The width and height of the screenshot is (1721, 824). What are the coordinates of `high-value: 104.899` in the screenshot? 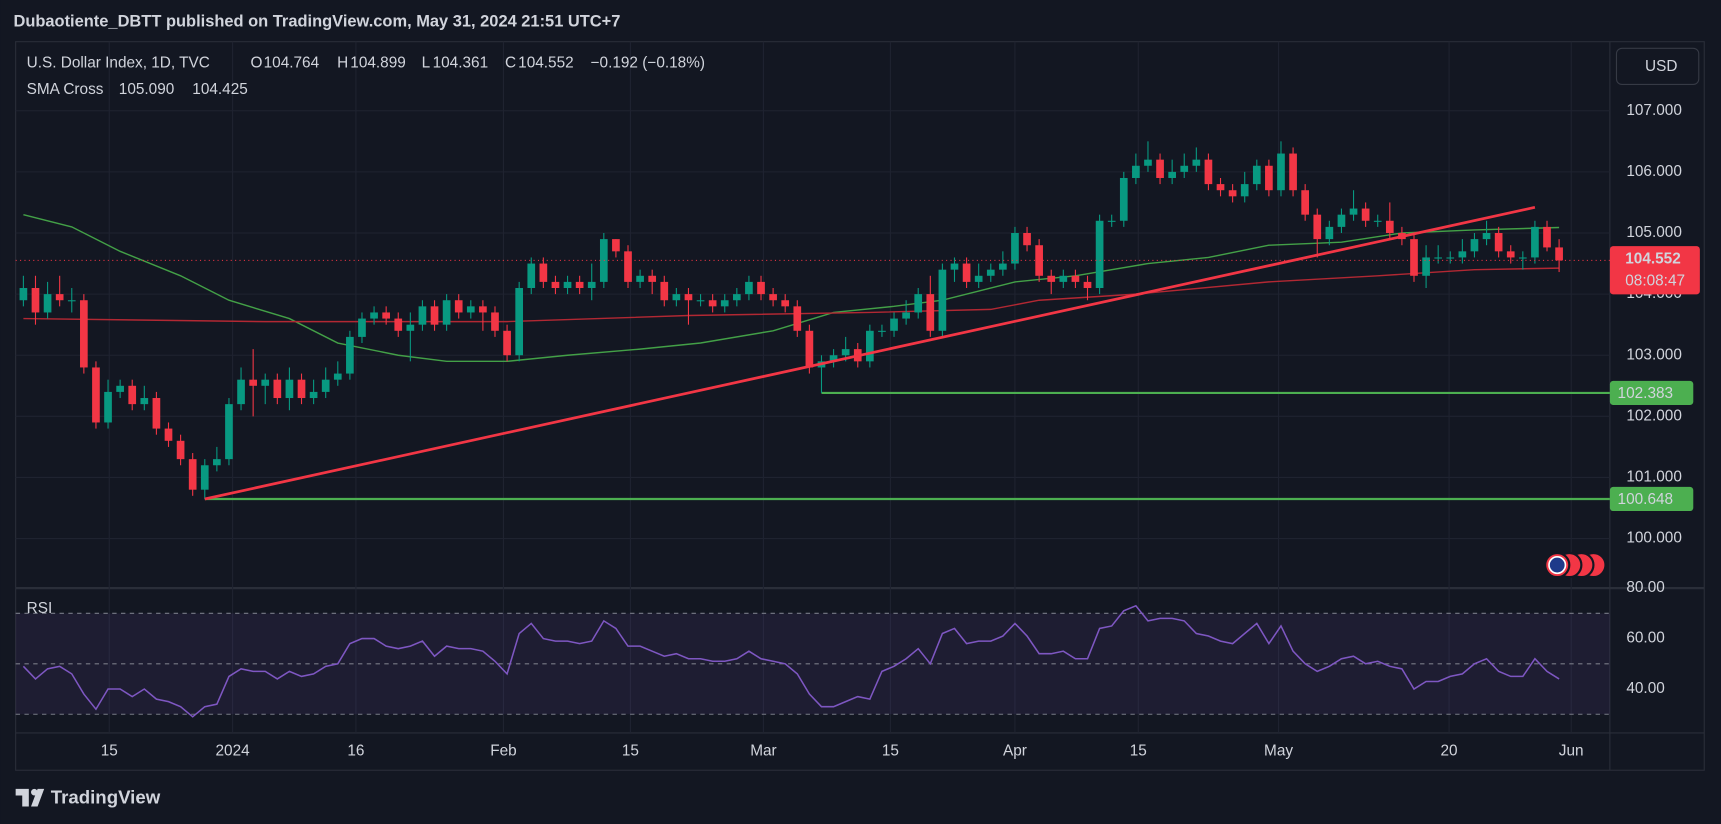 It's located at (378, 63).